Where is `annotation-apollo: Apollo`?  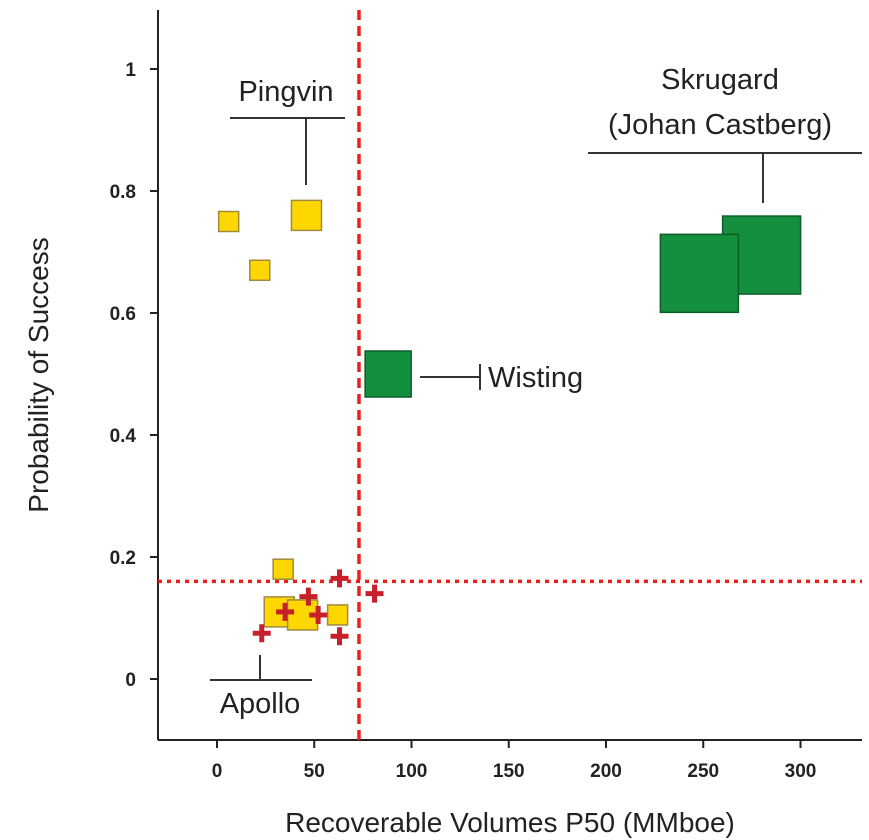 annotation-apollo: Apollo is located at coordinates (260, 704).